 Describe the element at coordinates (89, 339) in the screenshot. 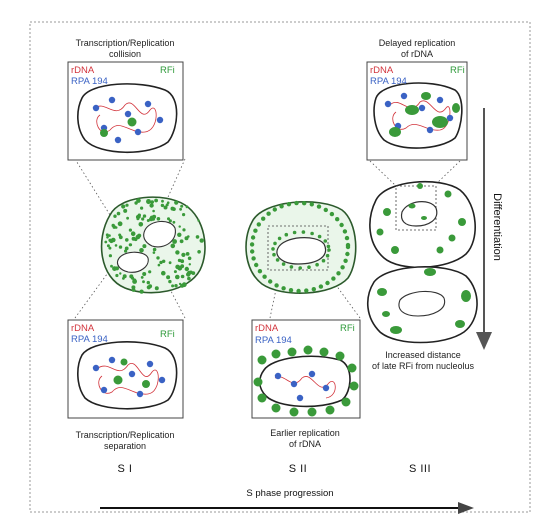

I see `key-rpa-bl: RPA 194` at that location.